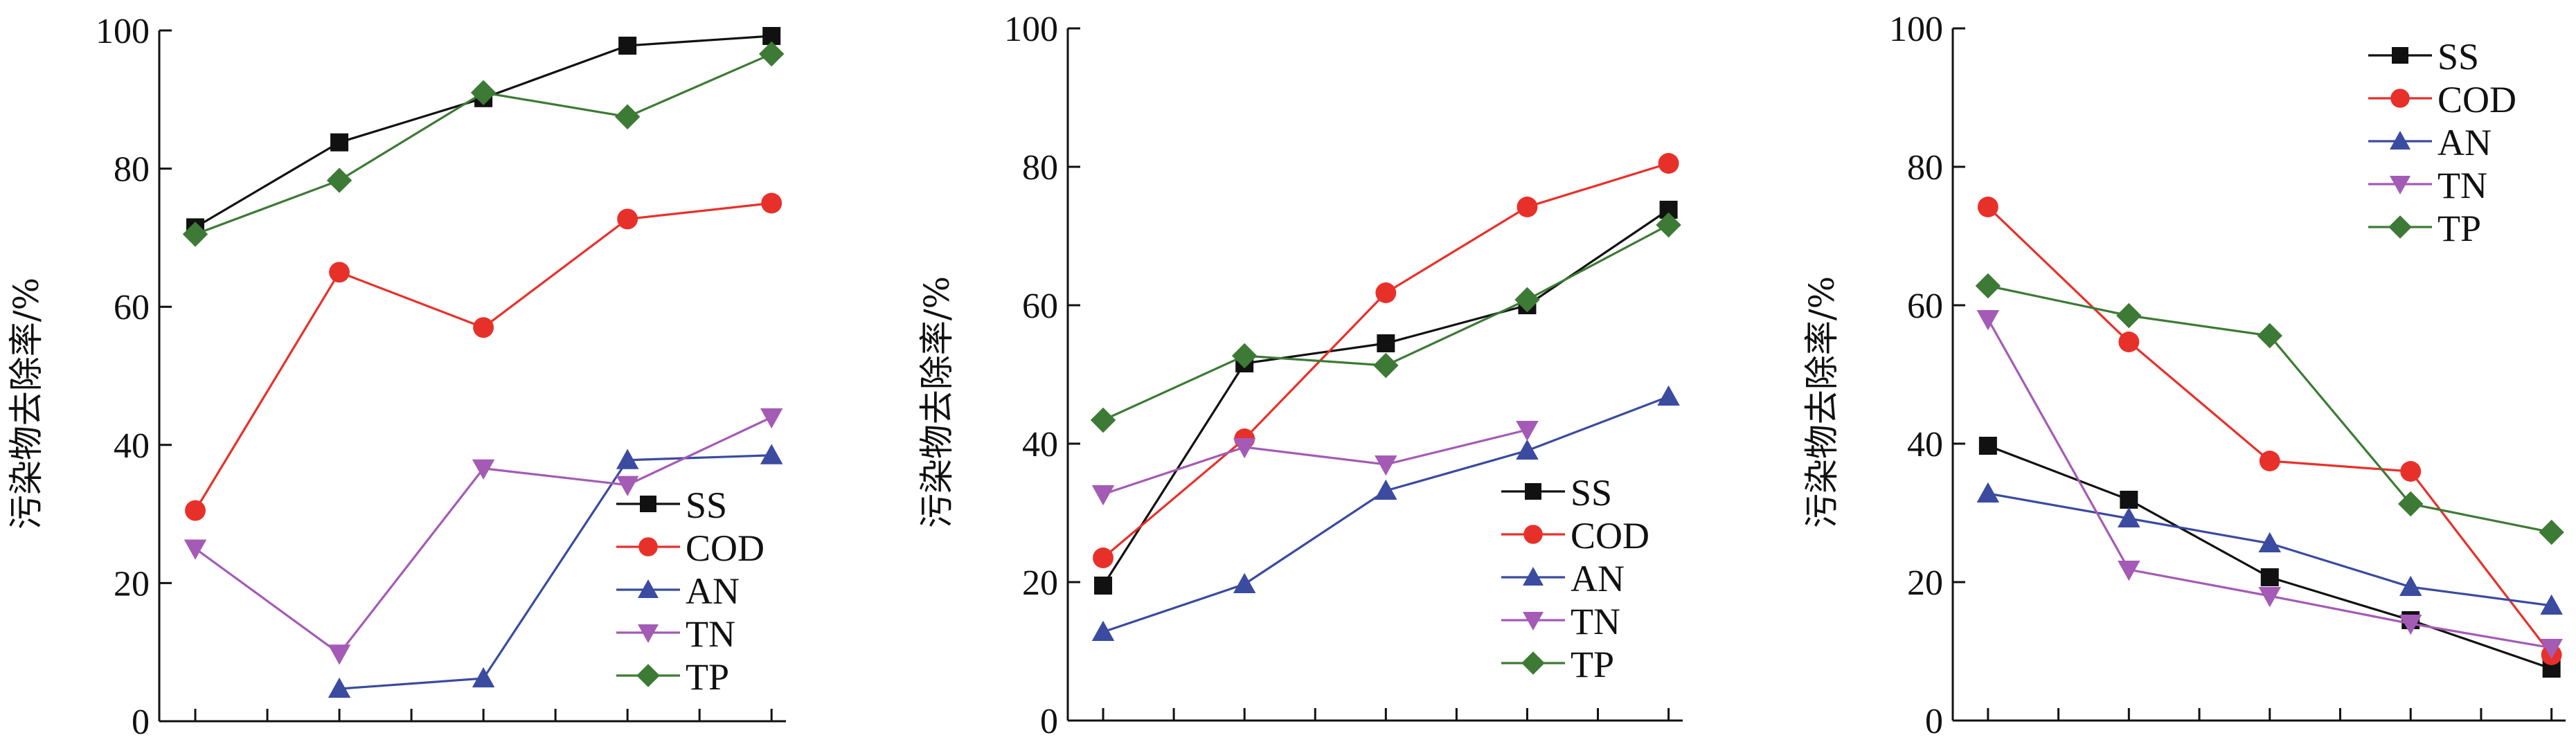 The image size is (2576, 742). What do you see at coordinates (2430, 142) in the screenshot?
I see `legend-item-an: AN` at bounding box center [2430, 142].